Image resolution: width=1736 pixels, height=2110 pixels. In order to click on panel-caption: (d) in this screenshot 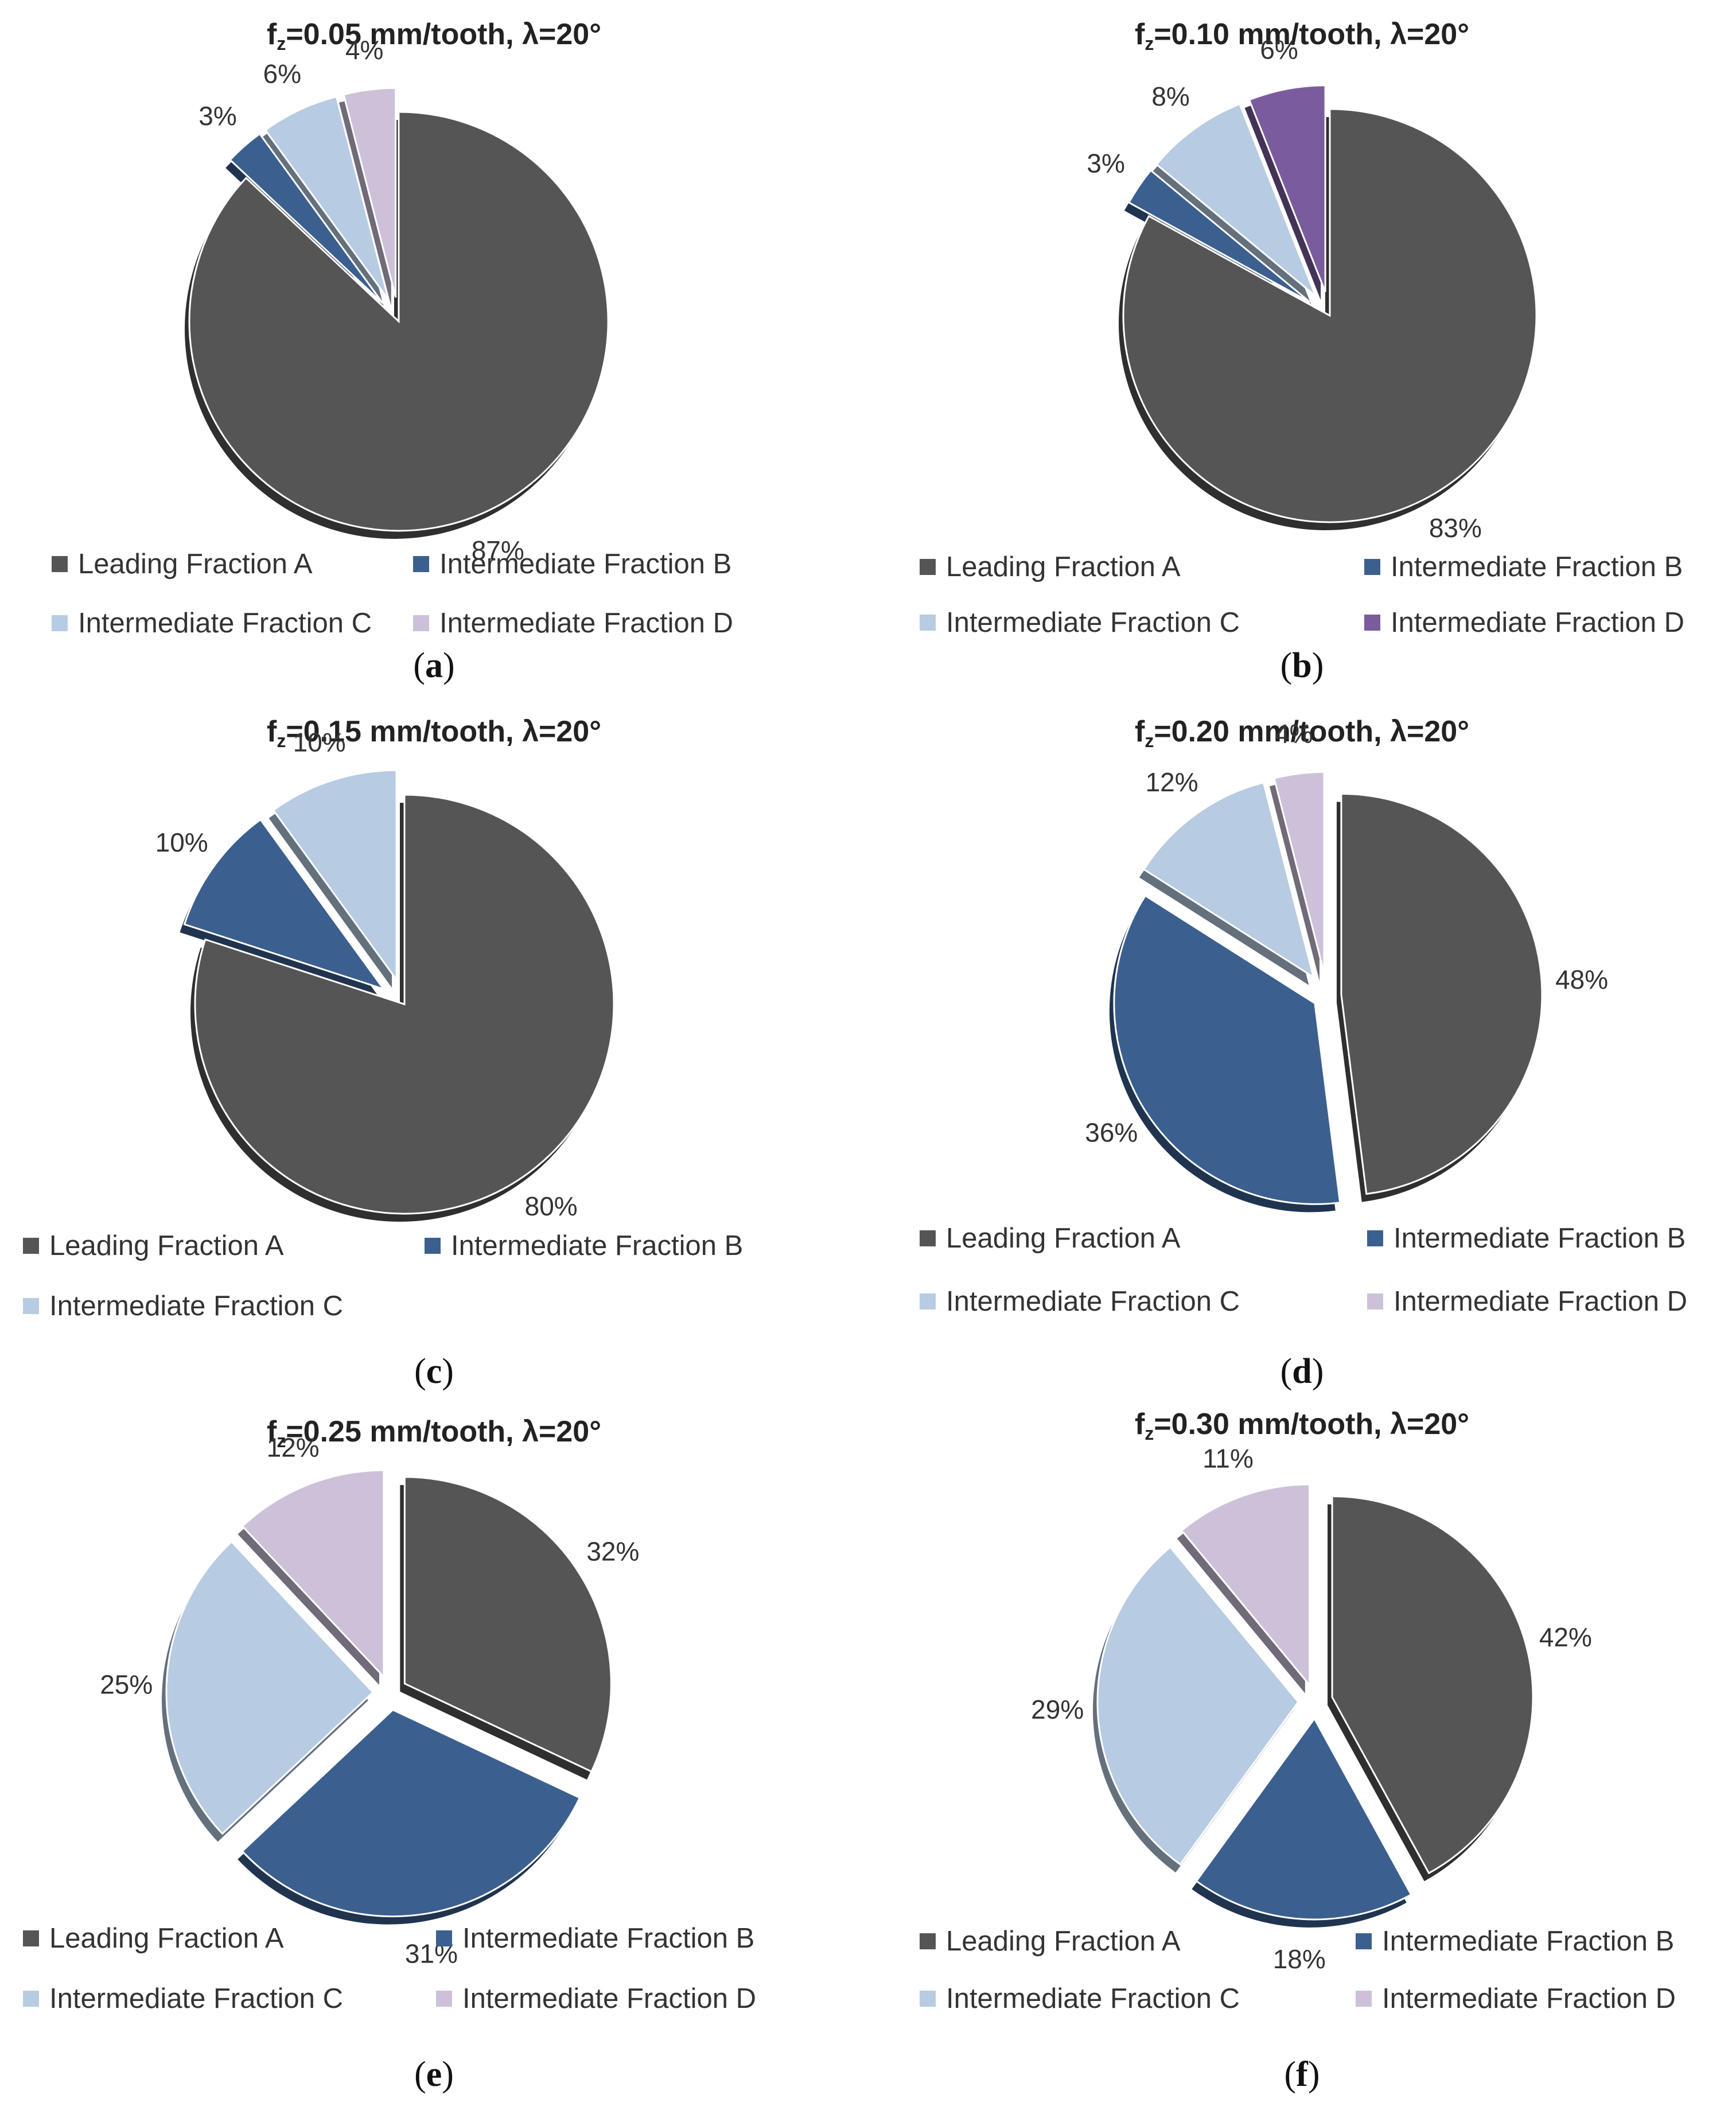, I will do `click(1302, 1371)`.